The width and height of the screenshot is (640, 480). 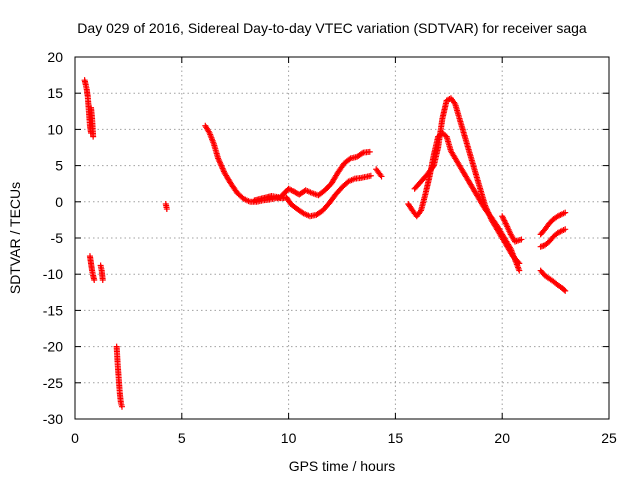 What do you see at coordinates (609, 438) in the screenshot?
I see `x-tick-label: 25` at bounding box center [609, 438].